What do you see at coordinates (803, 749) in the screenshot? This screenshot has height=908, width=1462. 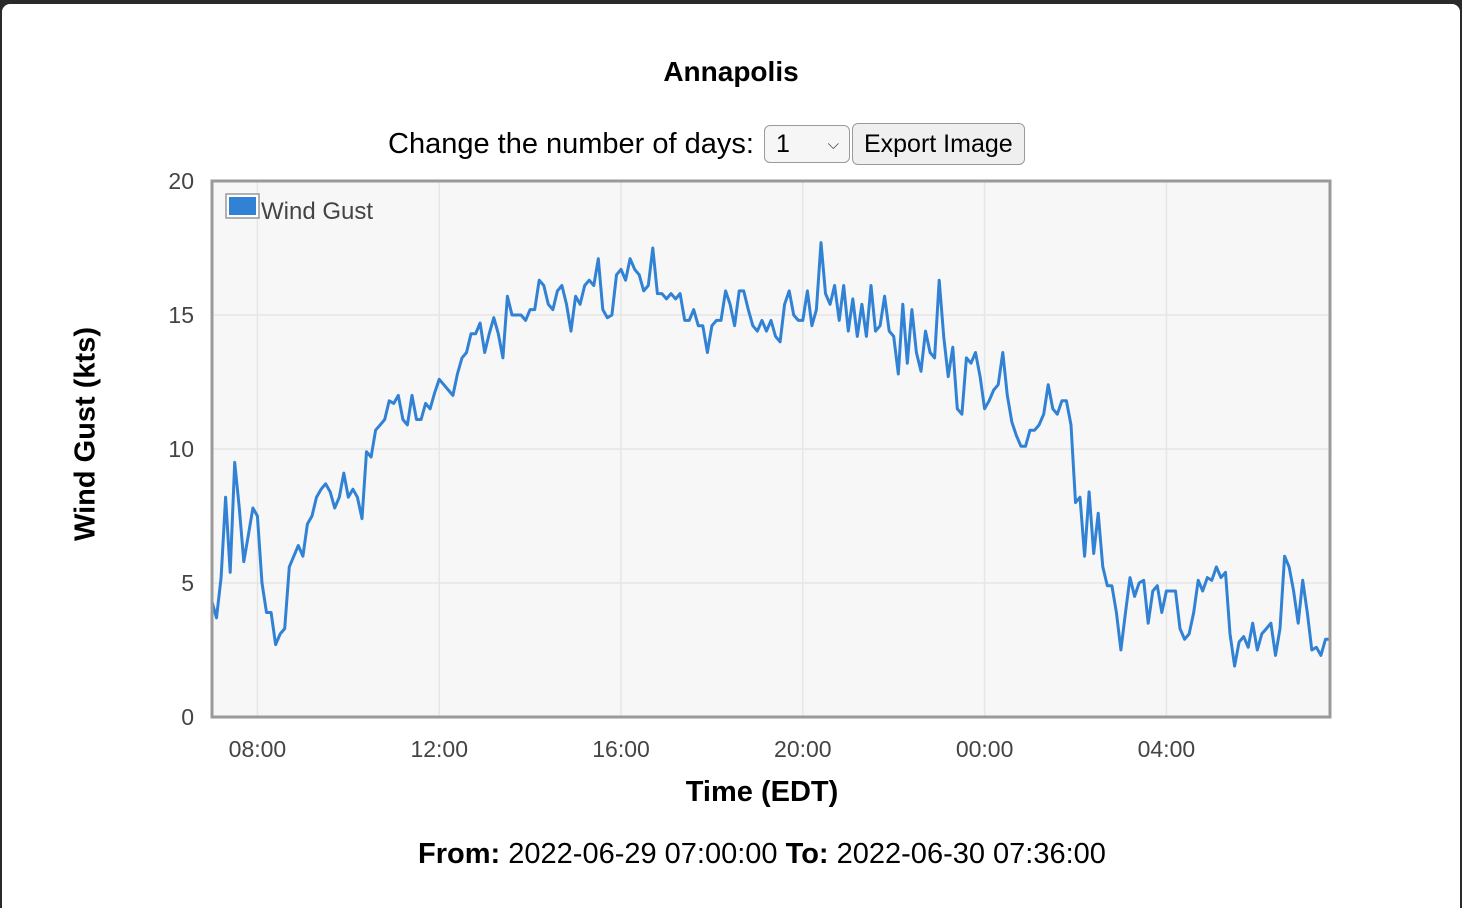 I see `x-tick-label: 20:00` at bounding box center [803, 749].